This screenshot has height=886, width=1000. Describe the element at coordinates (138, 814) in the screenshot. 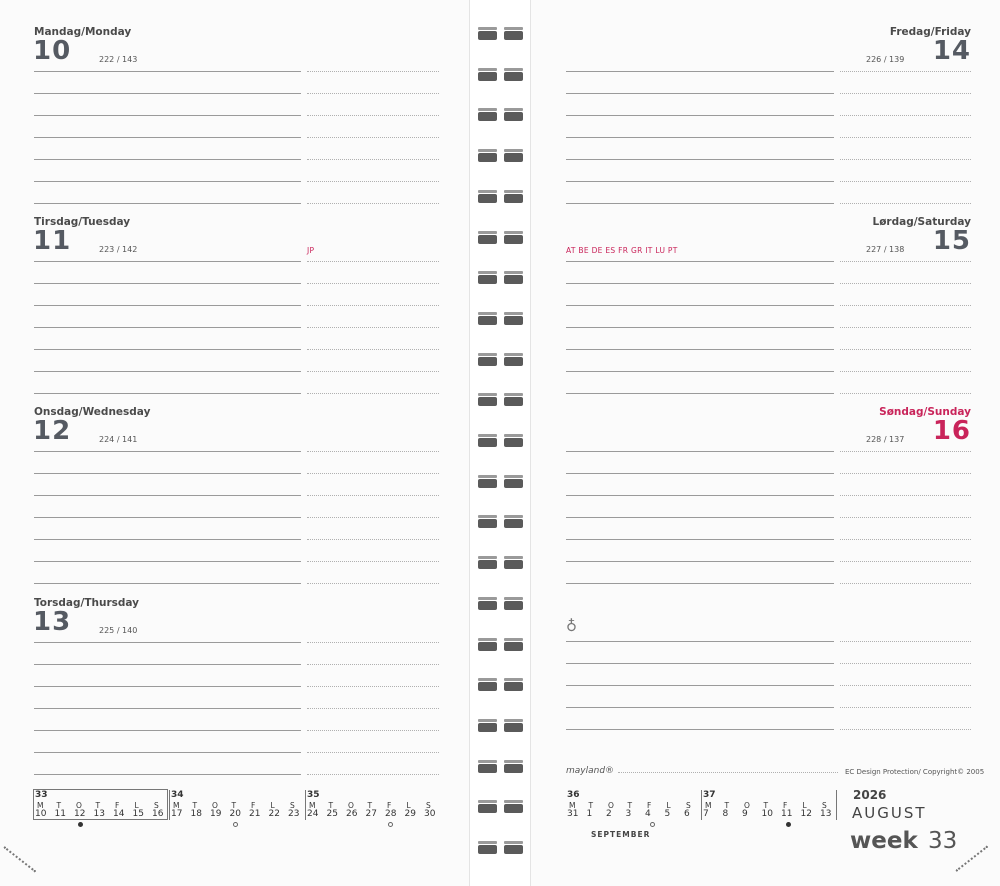

I see `mini-date: 15` at that location.